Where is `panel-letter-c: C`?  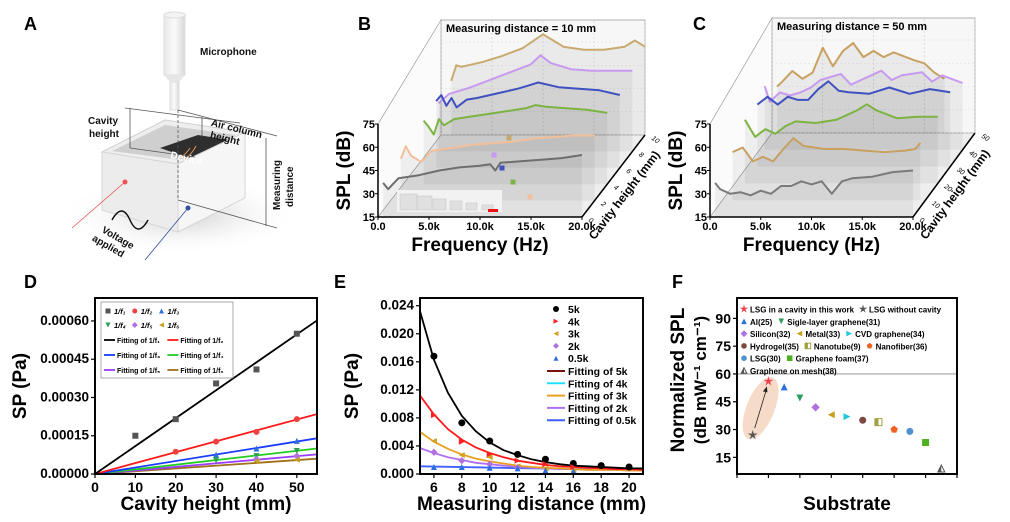
panel-letter-c: C is located at coordinates (699, 24).